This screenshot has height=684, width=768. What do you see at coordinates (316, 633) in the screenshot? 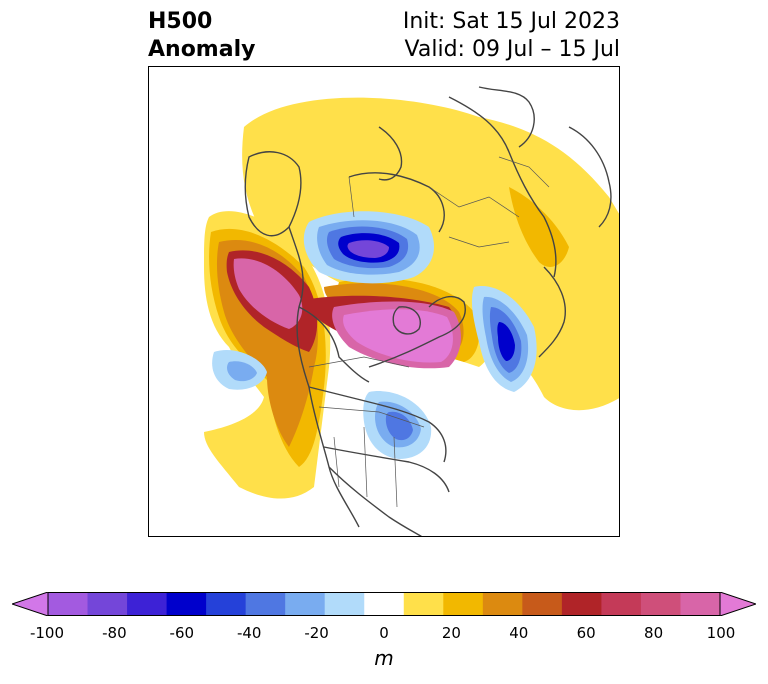
I see `colorbar-tick-label: -20` at bounding box center [316, 633].